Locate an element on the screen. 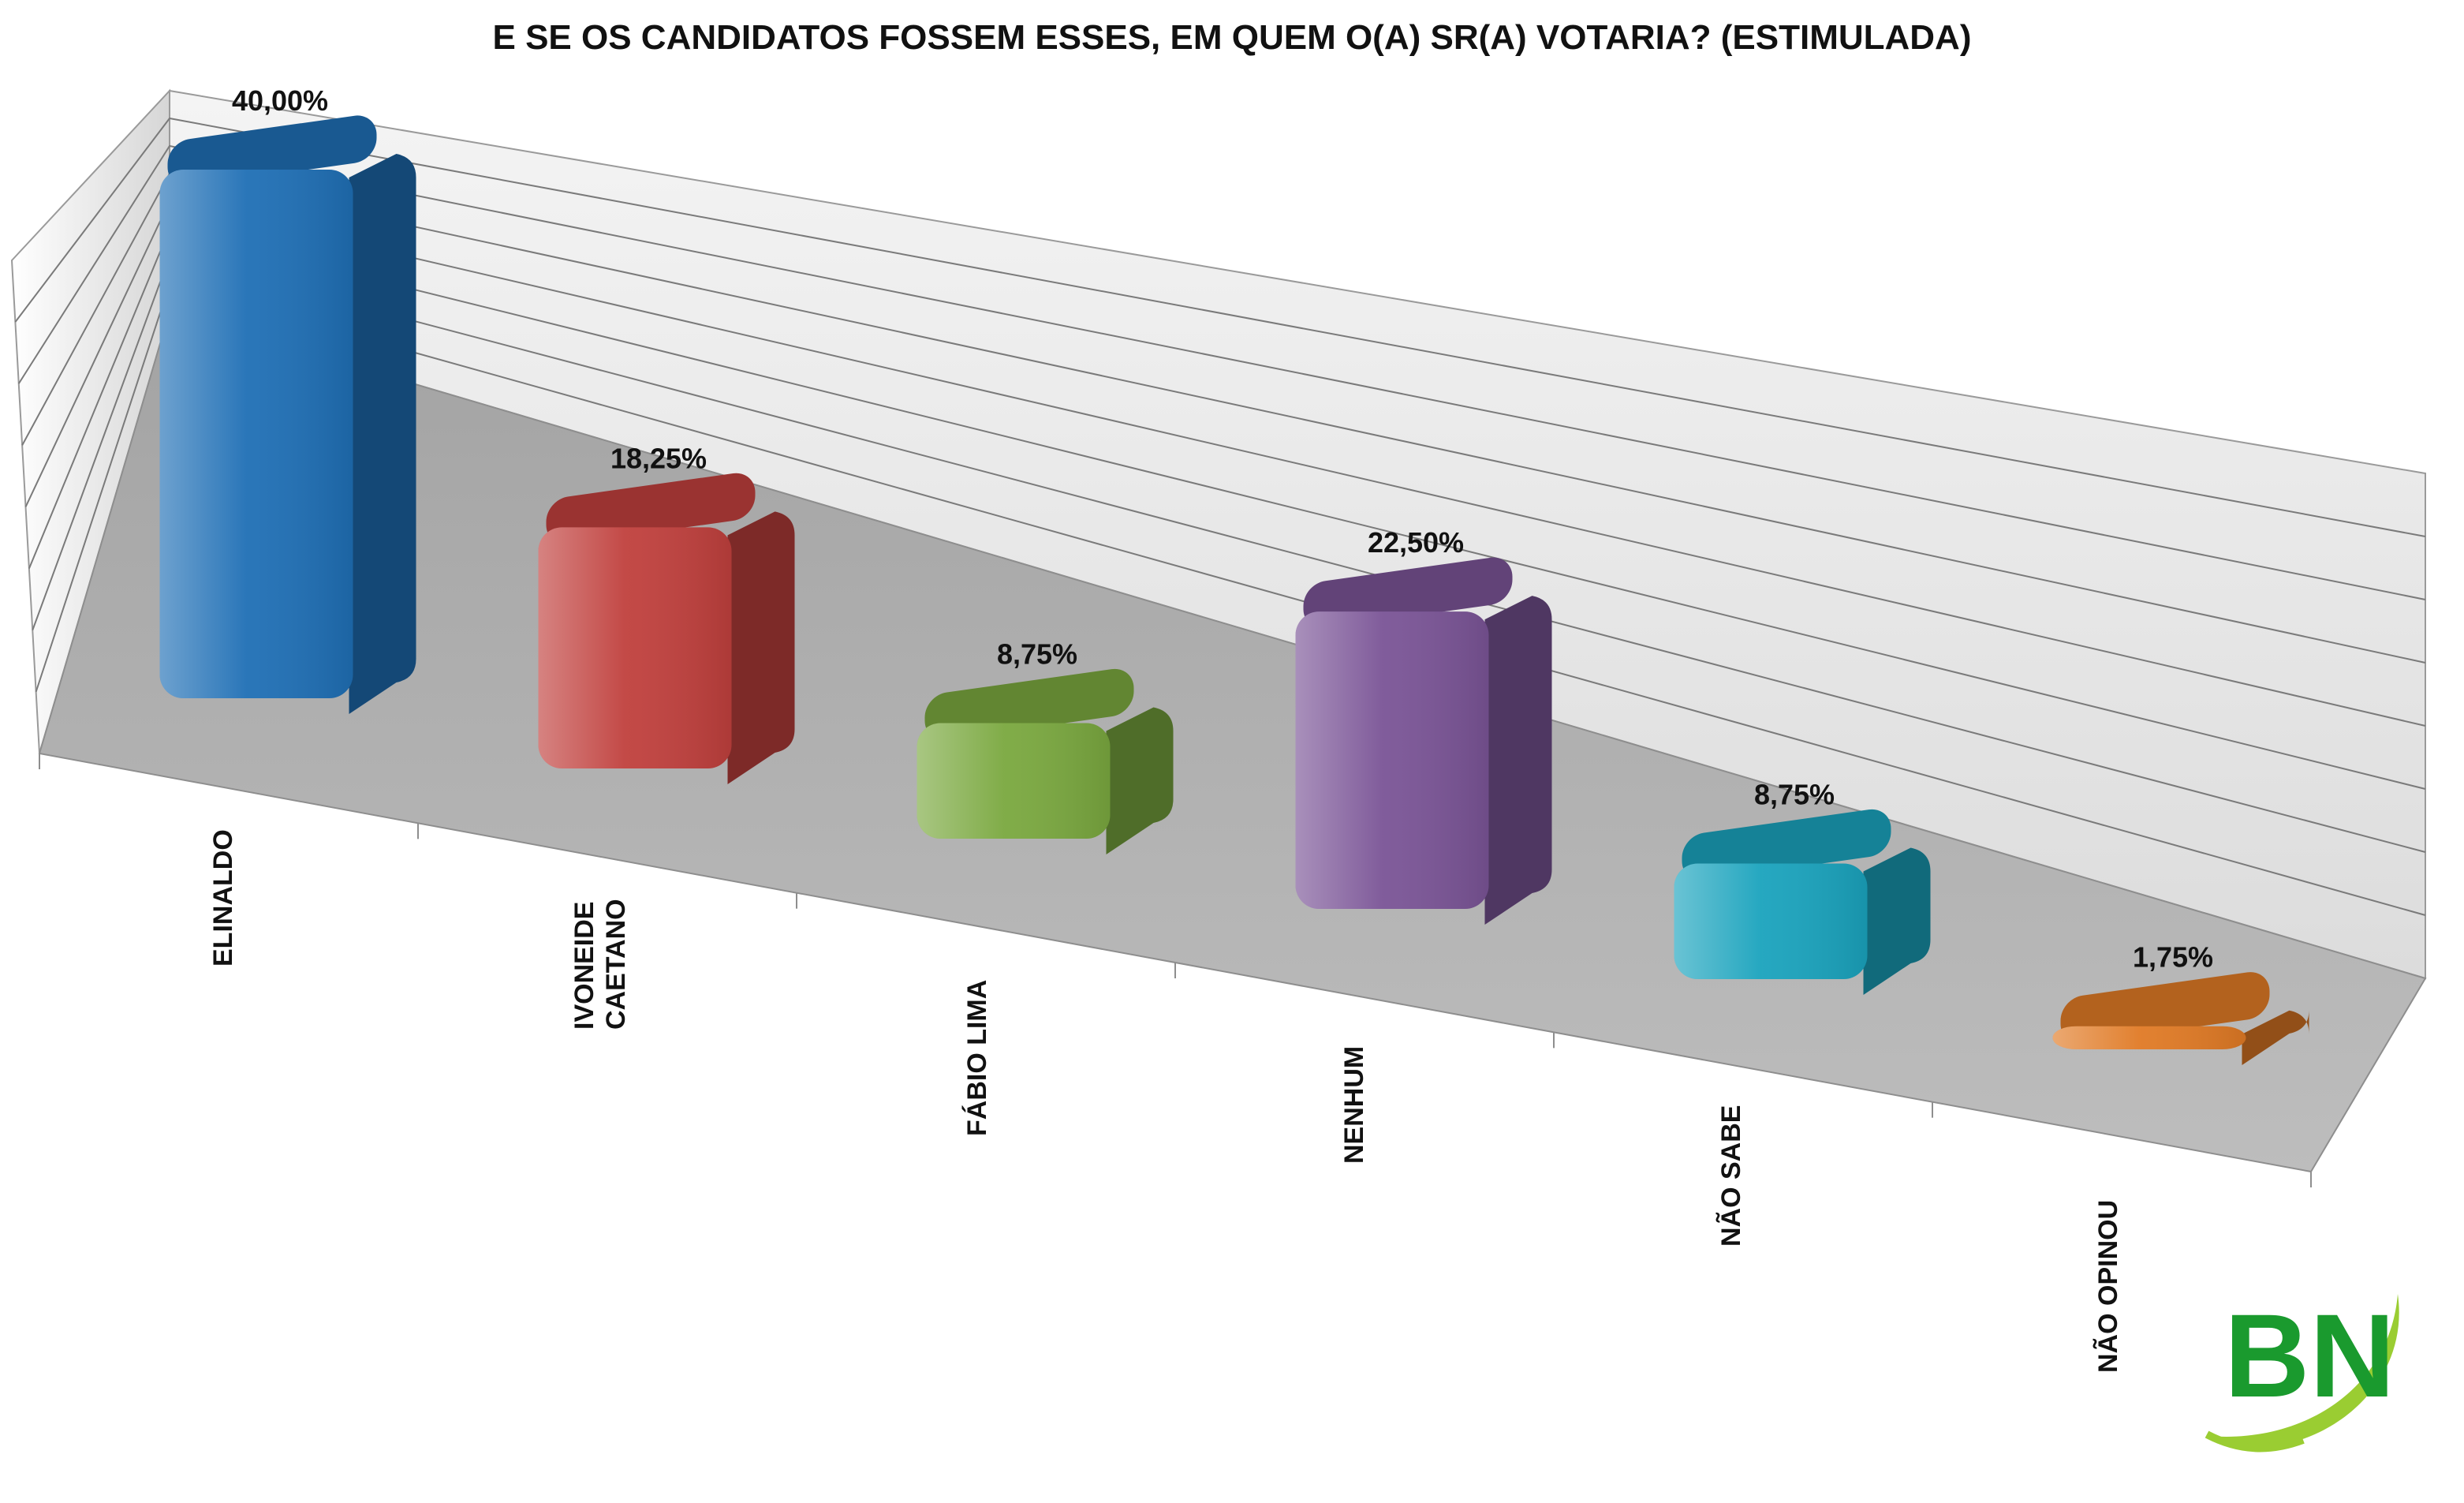 This screenshot has height=1503, width=2464. category-label-line: NENHUM is located at coordinates (1354, 1105).